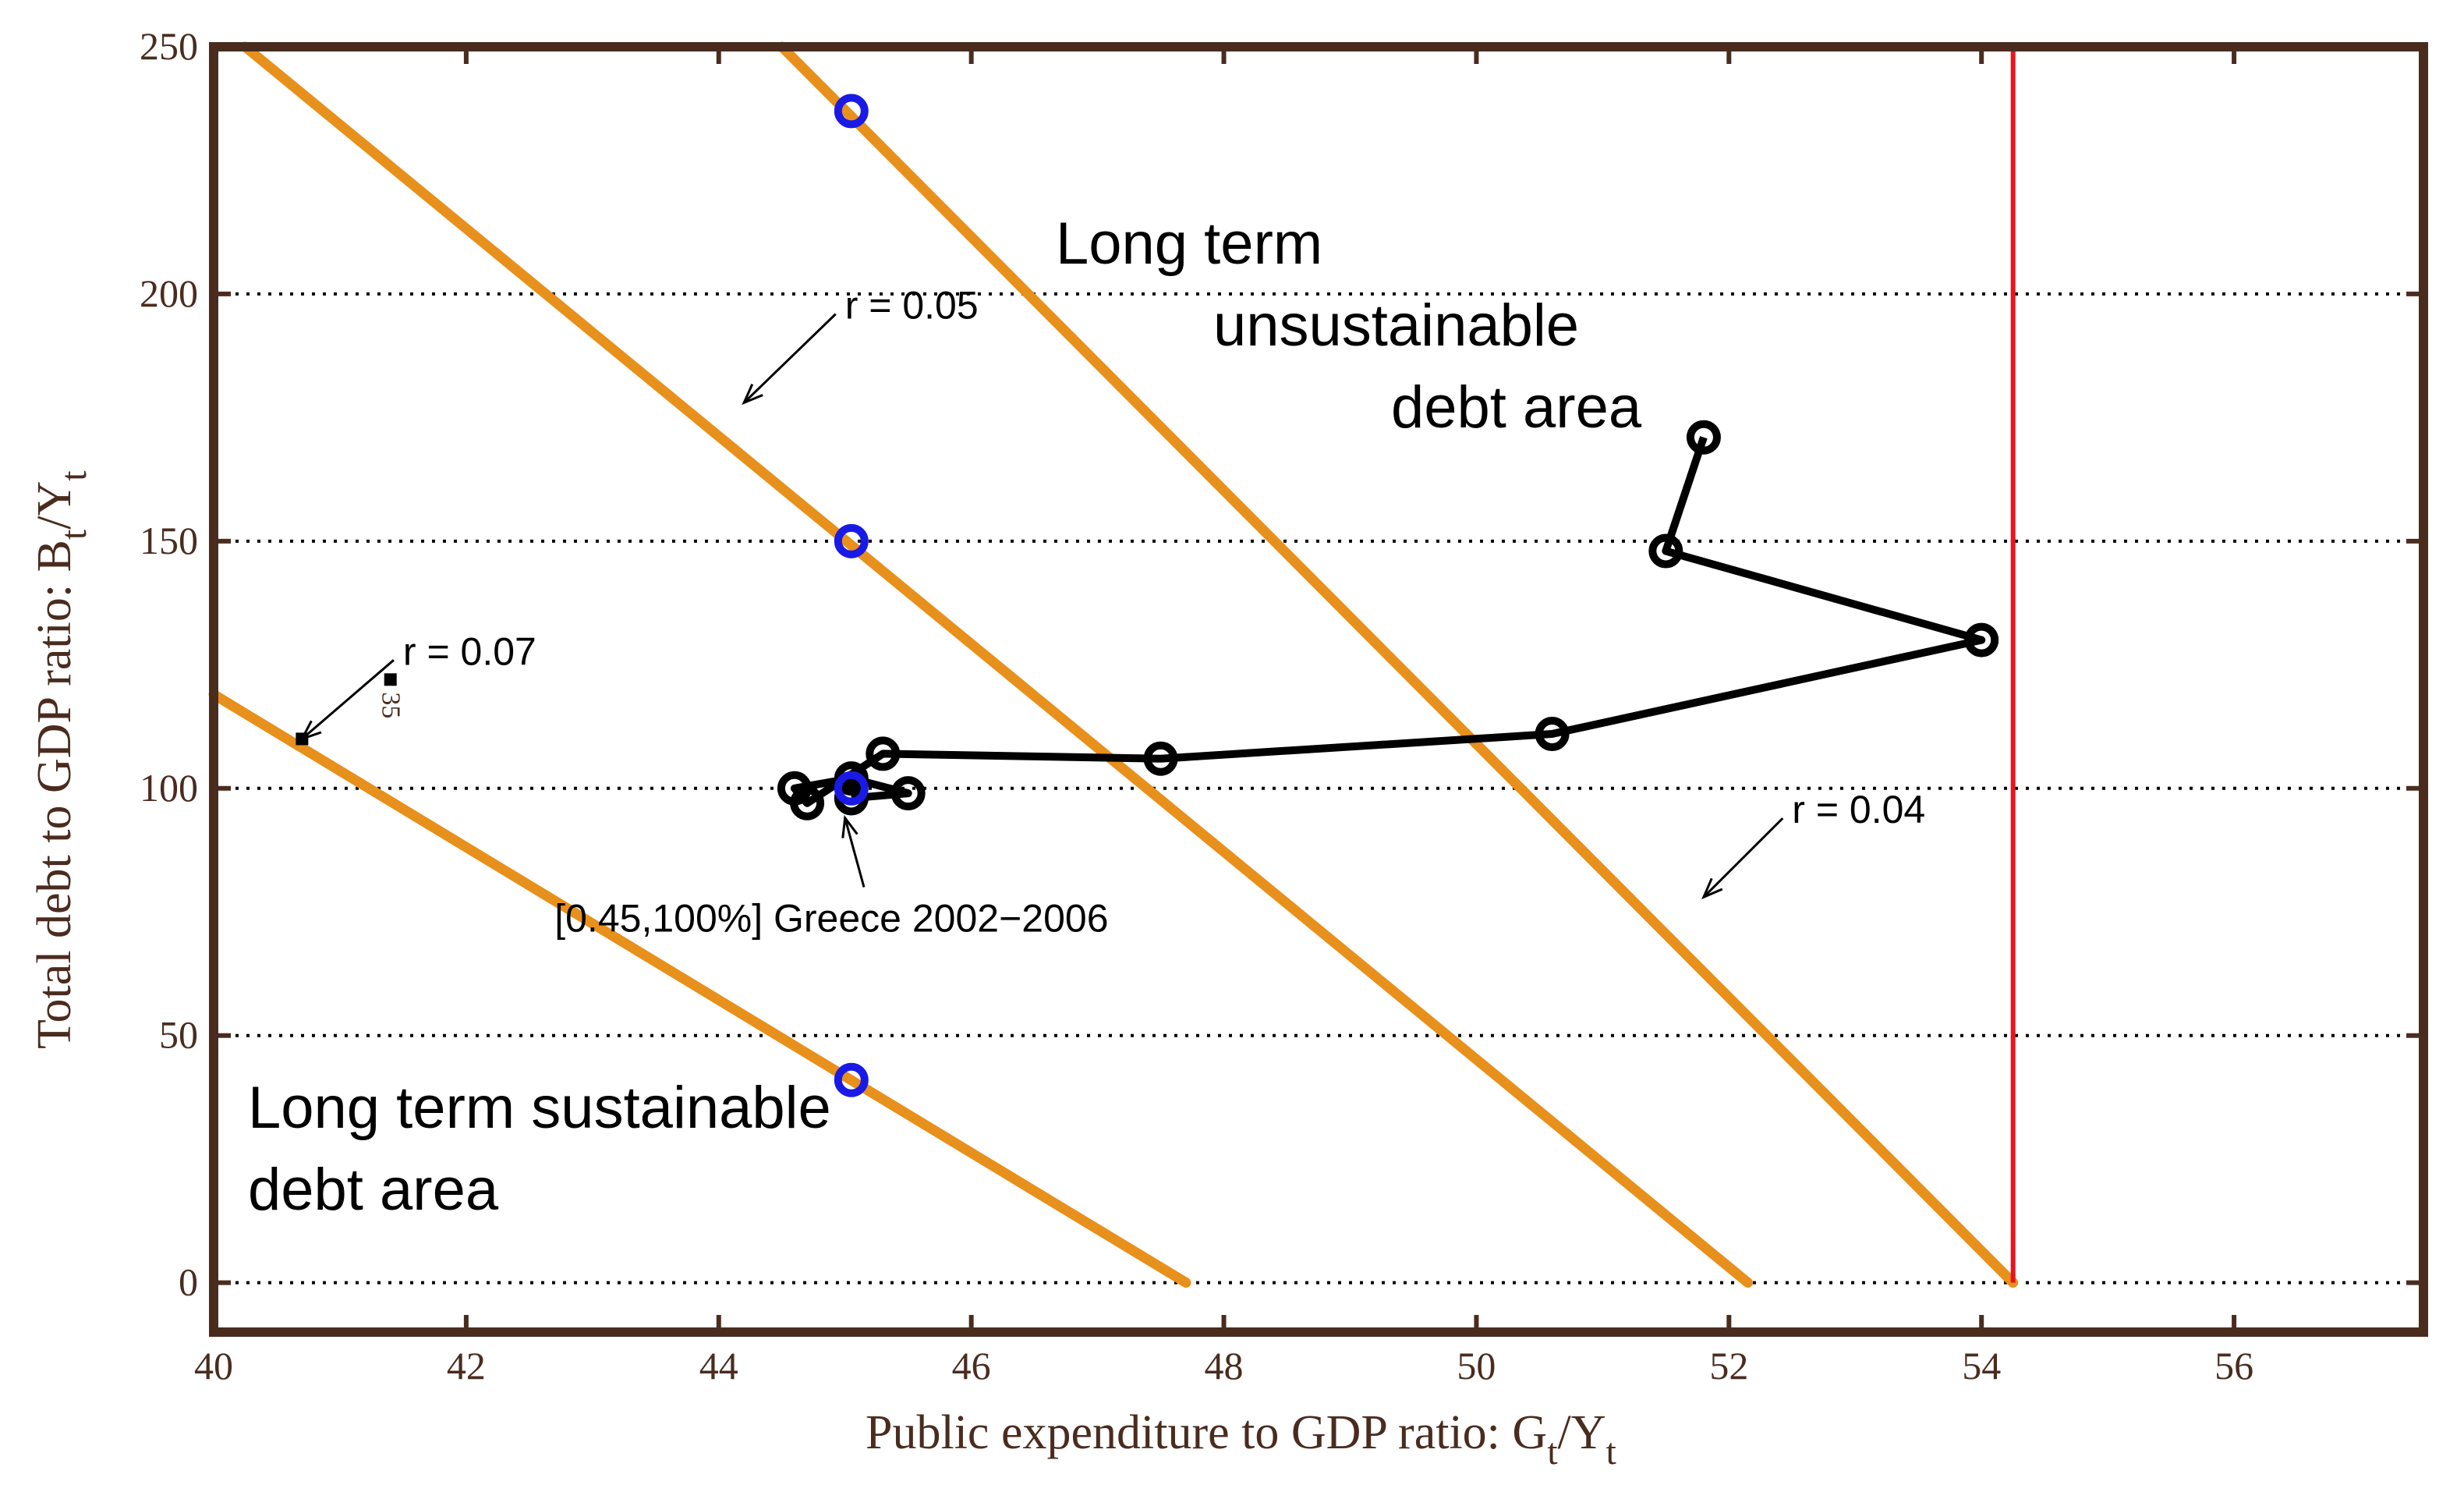 The width and height of the screenshot is (2464, 1492). What do you see at coordinates (972, 1365) in the screenshot?
I see `x-tick-label: 46` at bounding box center [972, 1365].